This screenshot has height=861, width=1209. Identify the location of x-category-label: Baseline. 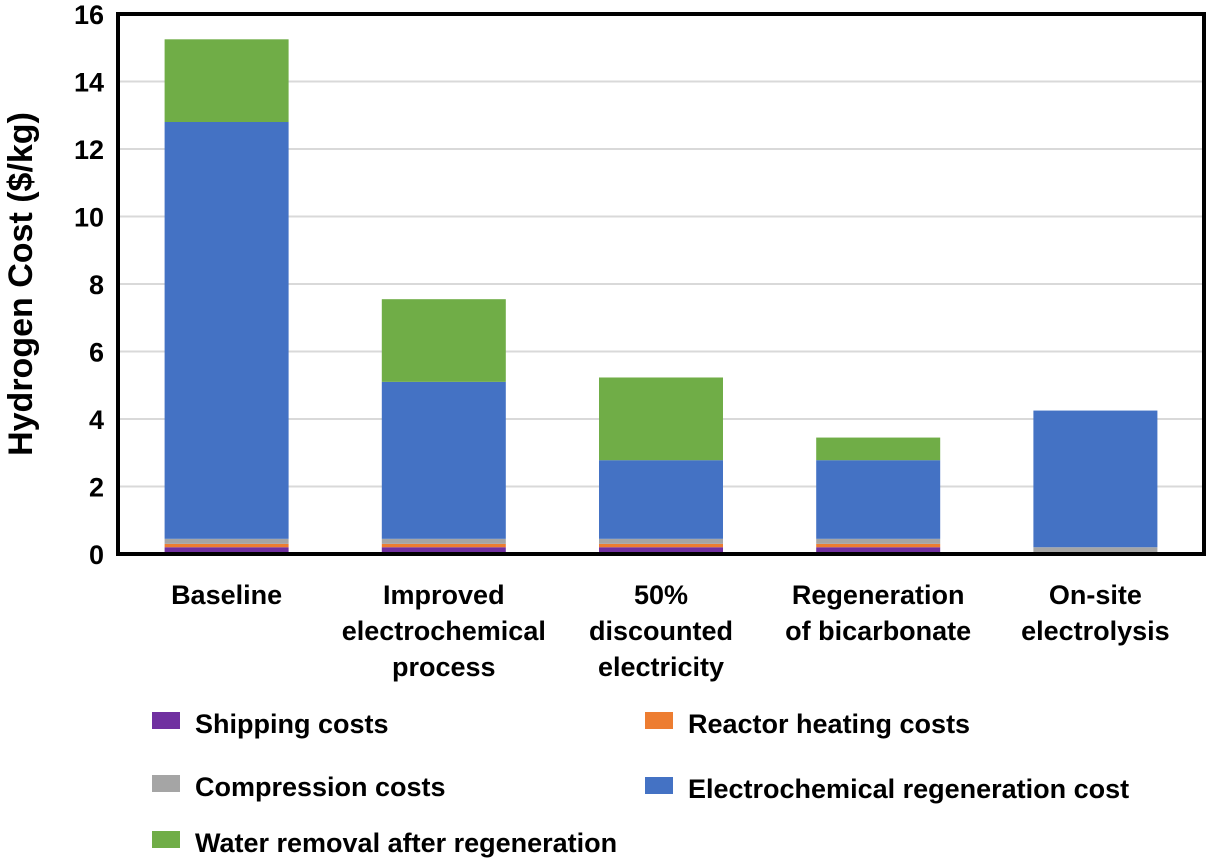
(226, 595).